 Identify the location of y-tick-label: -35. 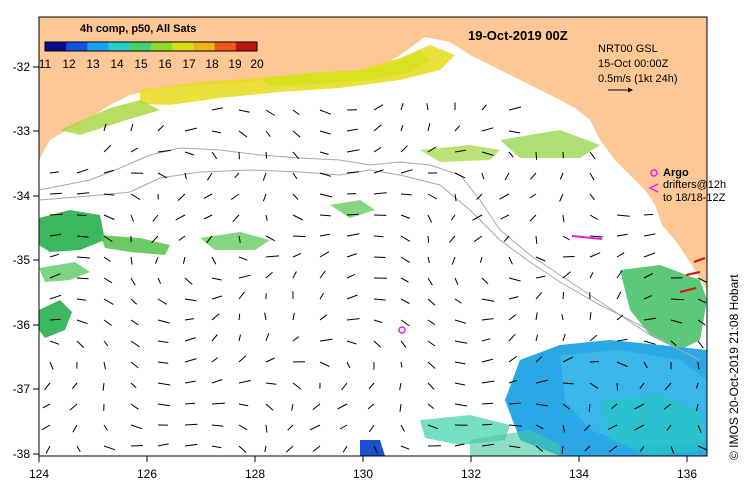
(22, 260).